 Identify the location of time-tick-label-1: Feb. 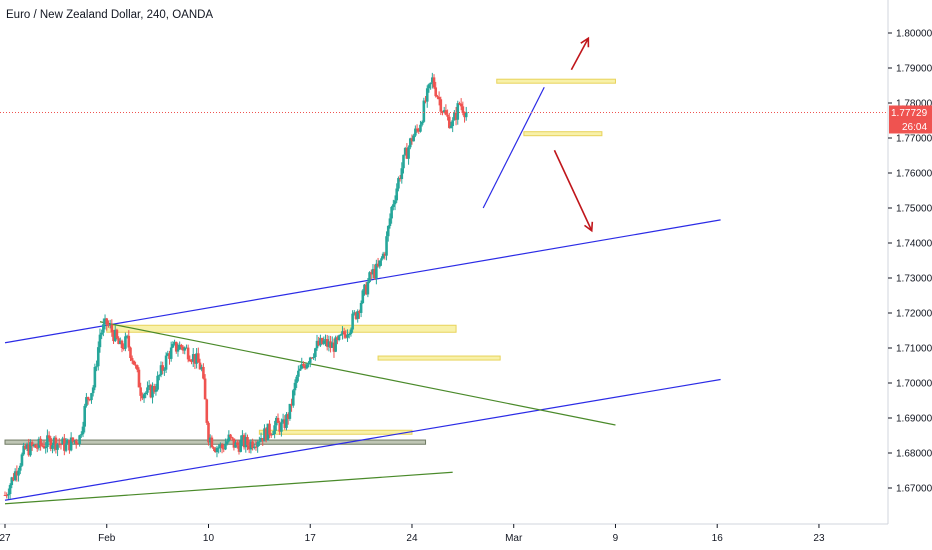
(107, 538).